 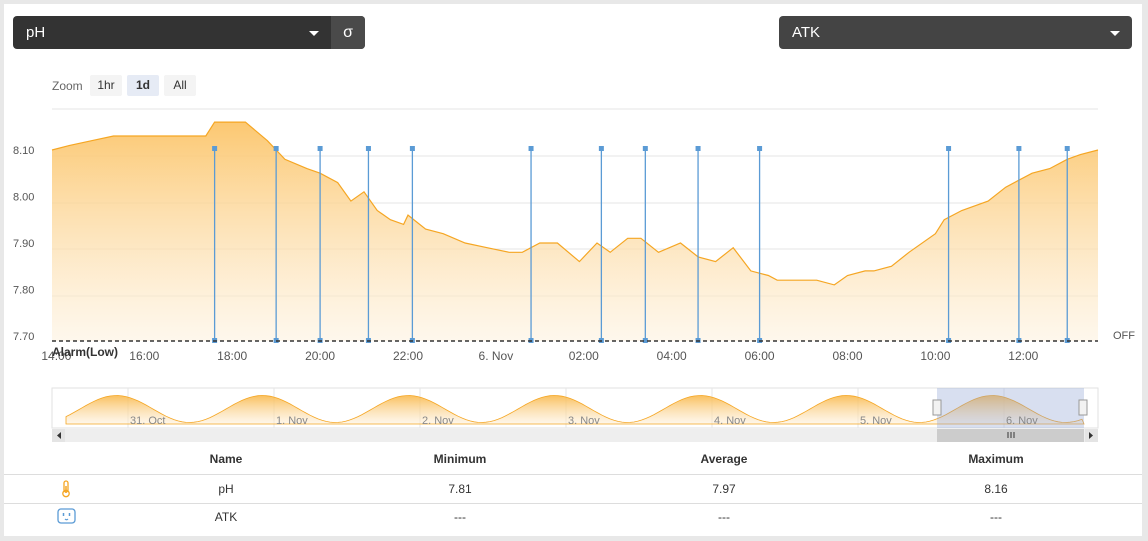 I want to click on navigator-label: 1. Nov, so click(x=292, y=421).